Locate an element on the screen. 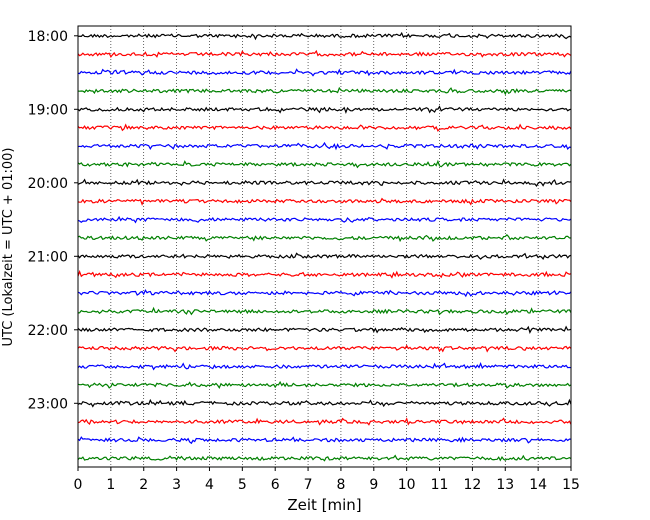  x-tick-label: 2 is located at coordinates (143, 485).